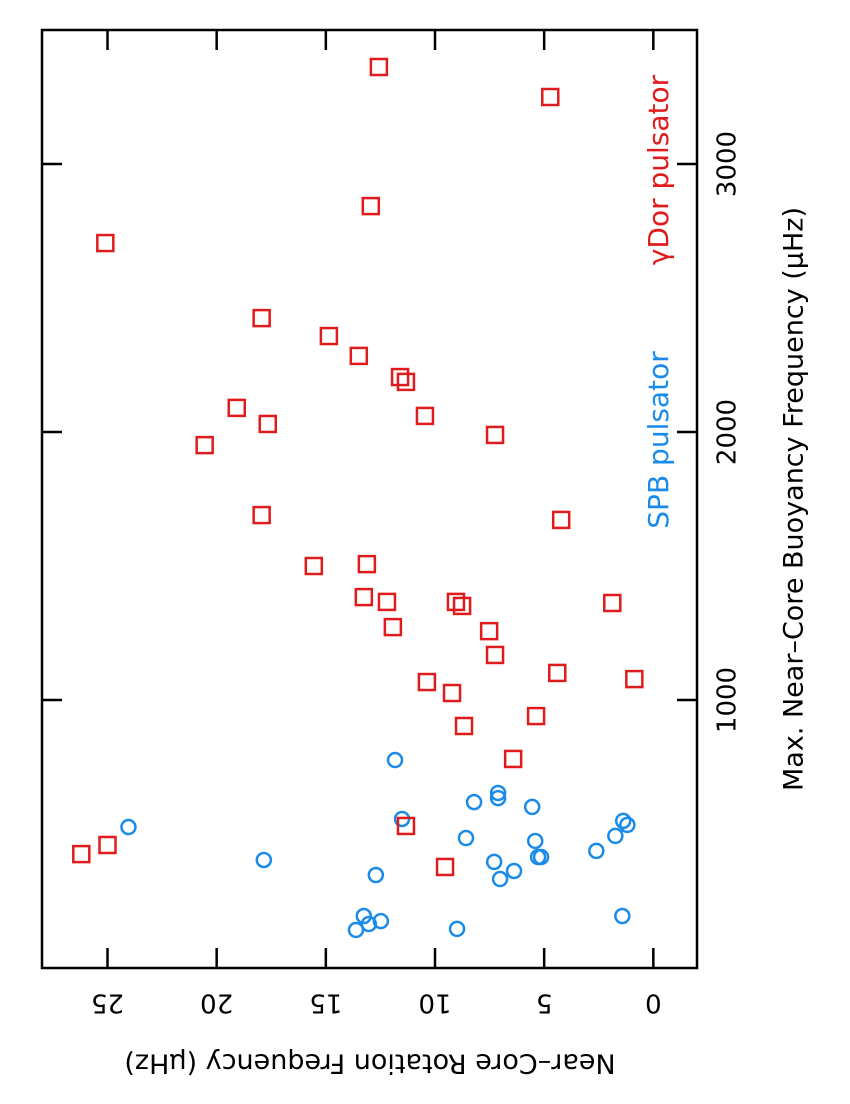 The image size is (850, 1104). Describe the element at coordinates (434, 1003) in the screenshot. I see `y-tick-label: 10` at that location.